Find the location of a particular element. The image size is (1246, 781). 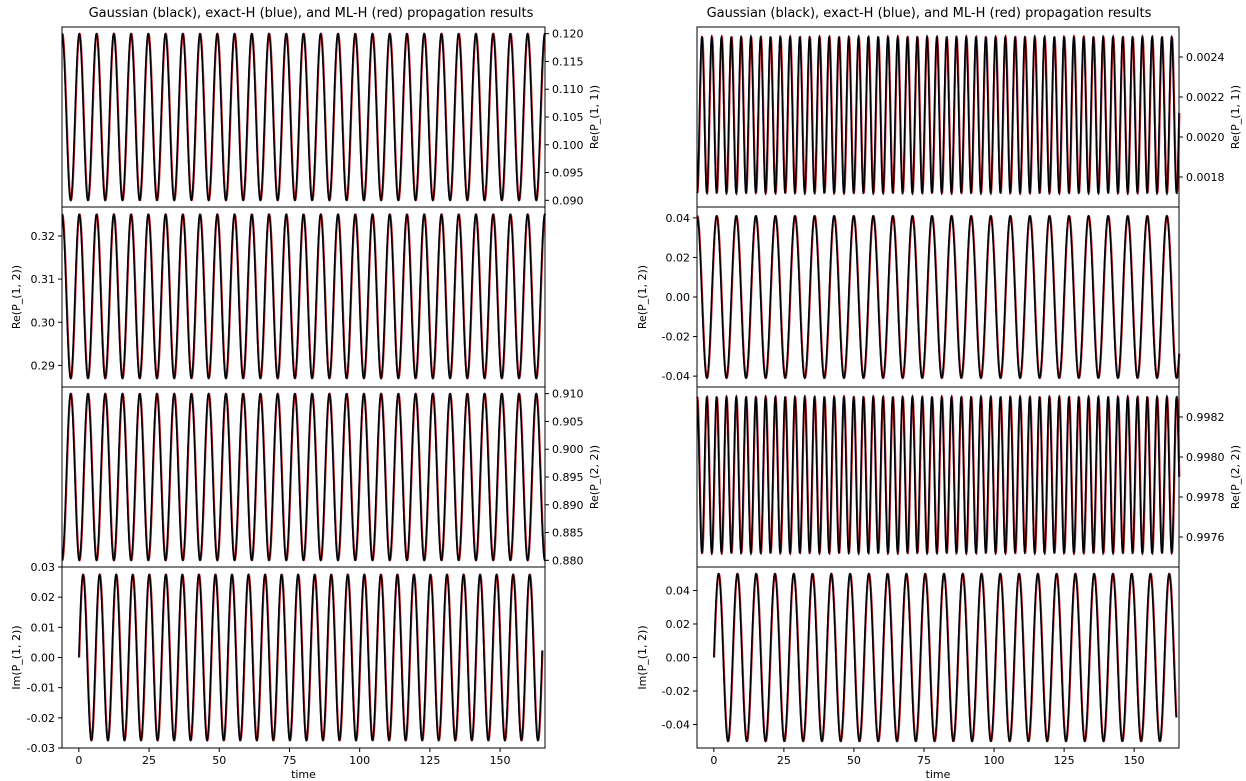

y-tick-label: 0.31 is located at coordinates (43, 279).